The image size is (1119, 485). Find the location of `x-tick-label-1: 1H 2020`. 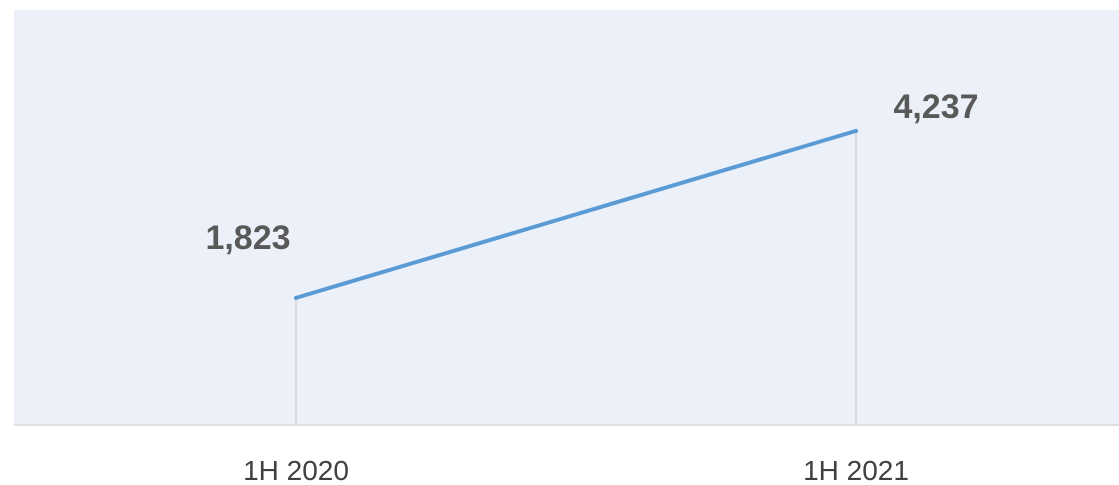

x-tick-label-1: 1H 2020 is located at coordinates (296, 470).